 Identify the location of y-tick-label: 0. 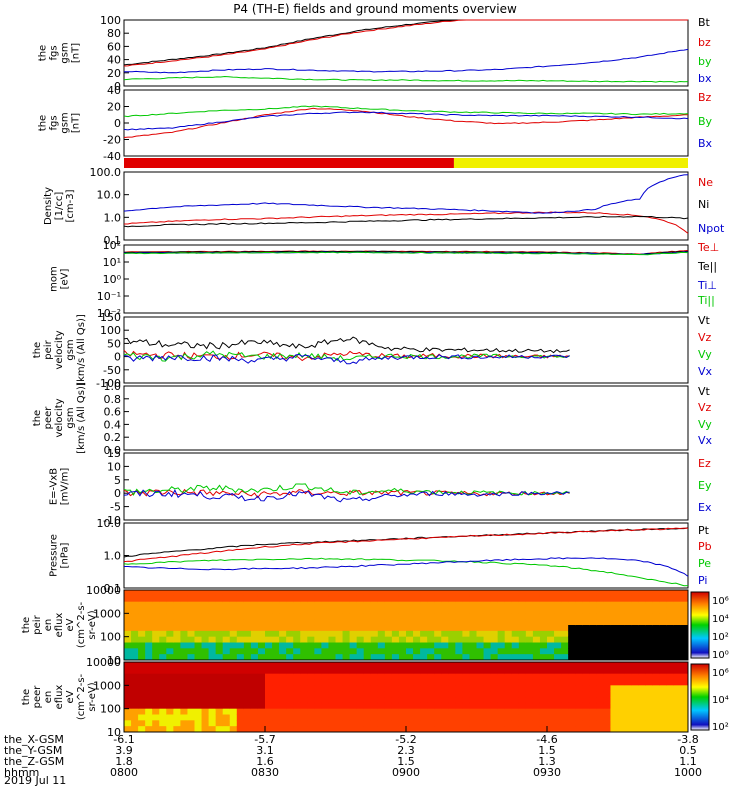
(117, 357).